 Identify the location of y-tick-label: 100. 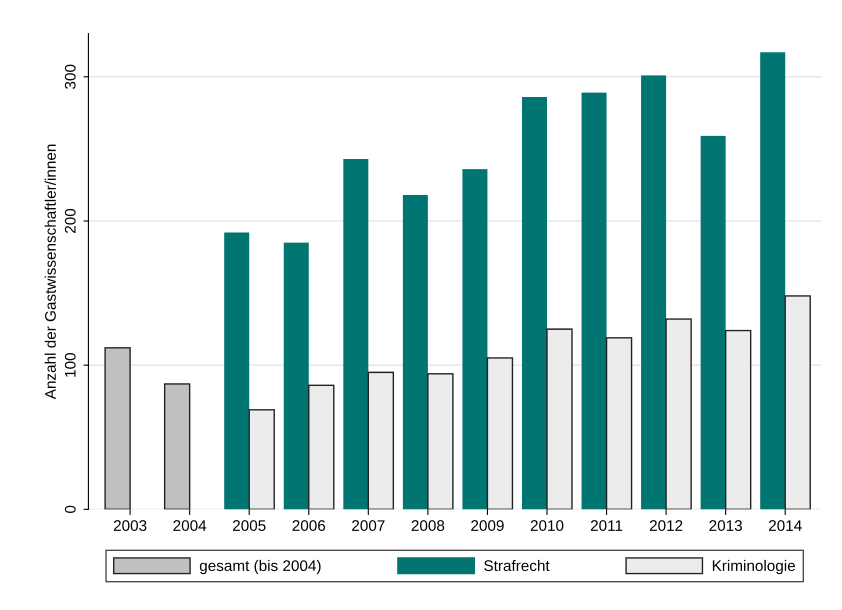
(70, 365).